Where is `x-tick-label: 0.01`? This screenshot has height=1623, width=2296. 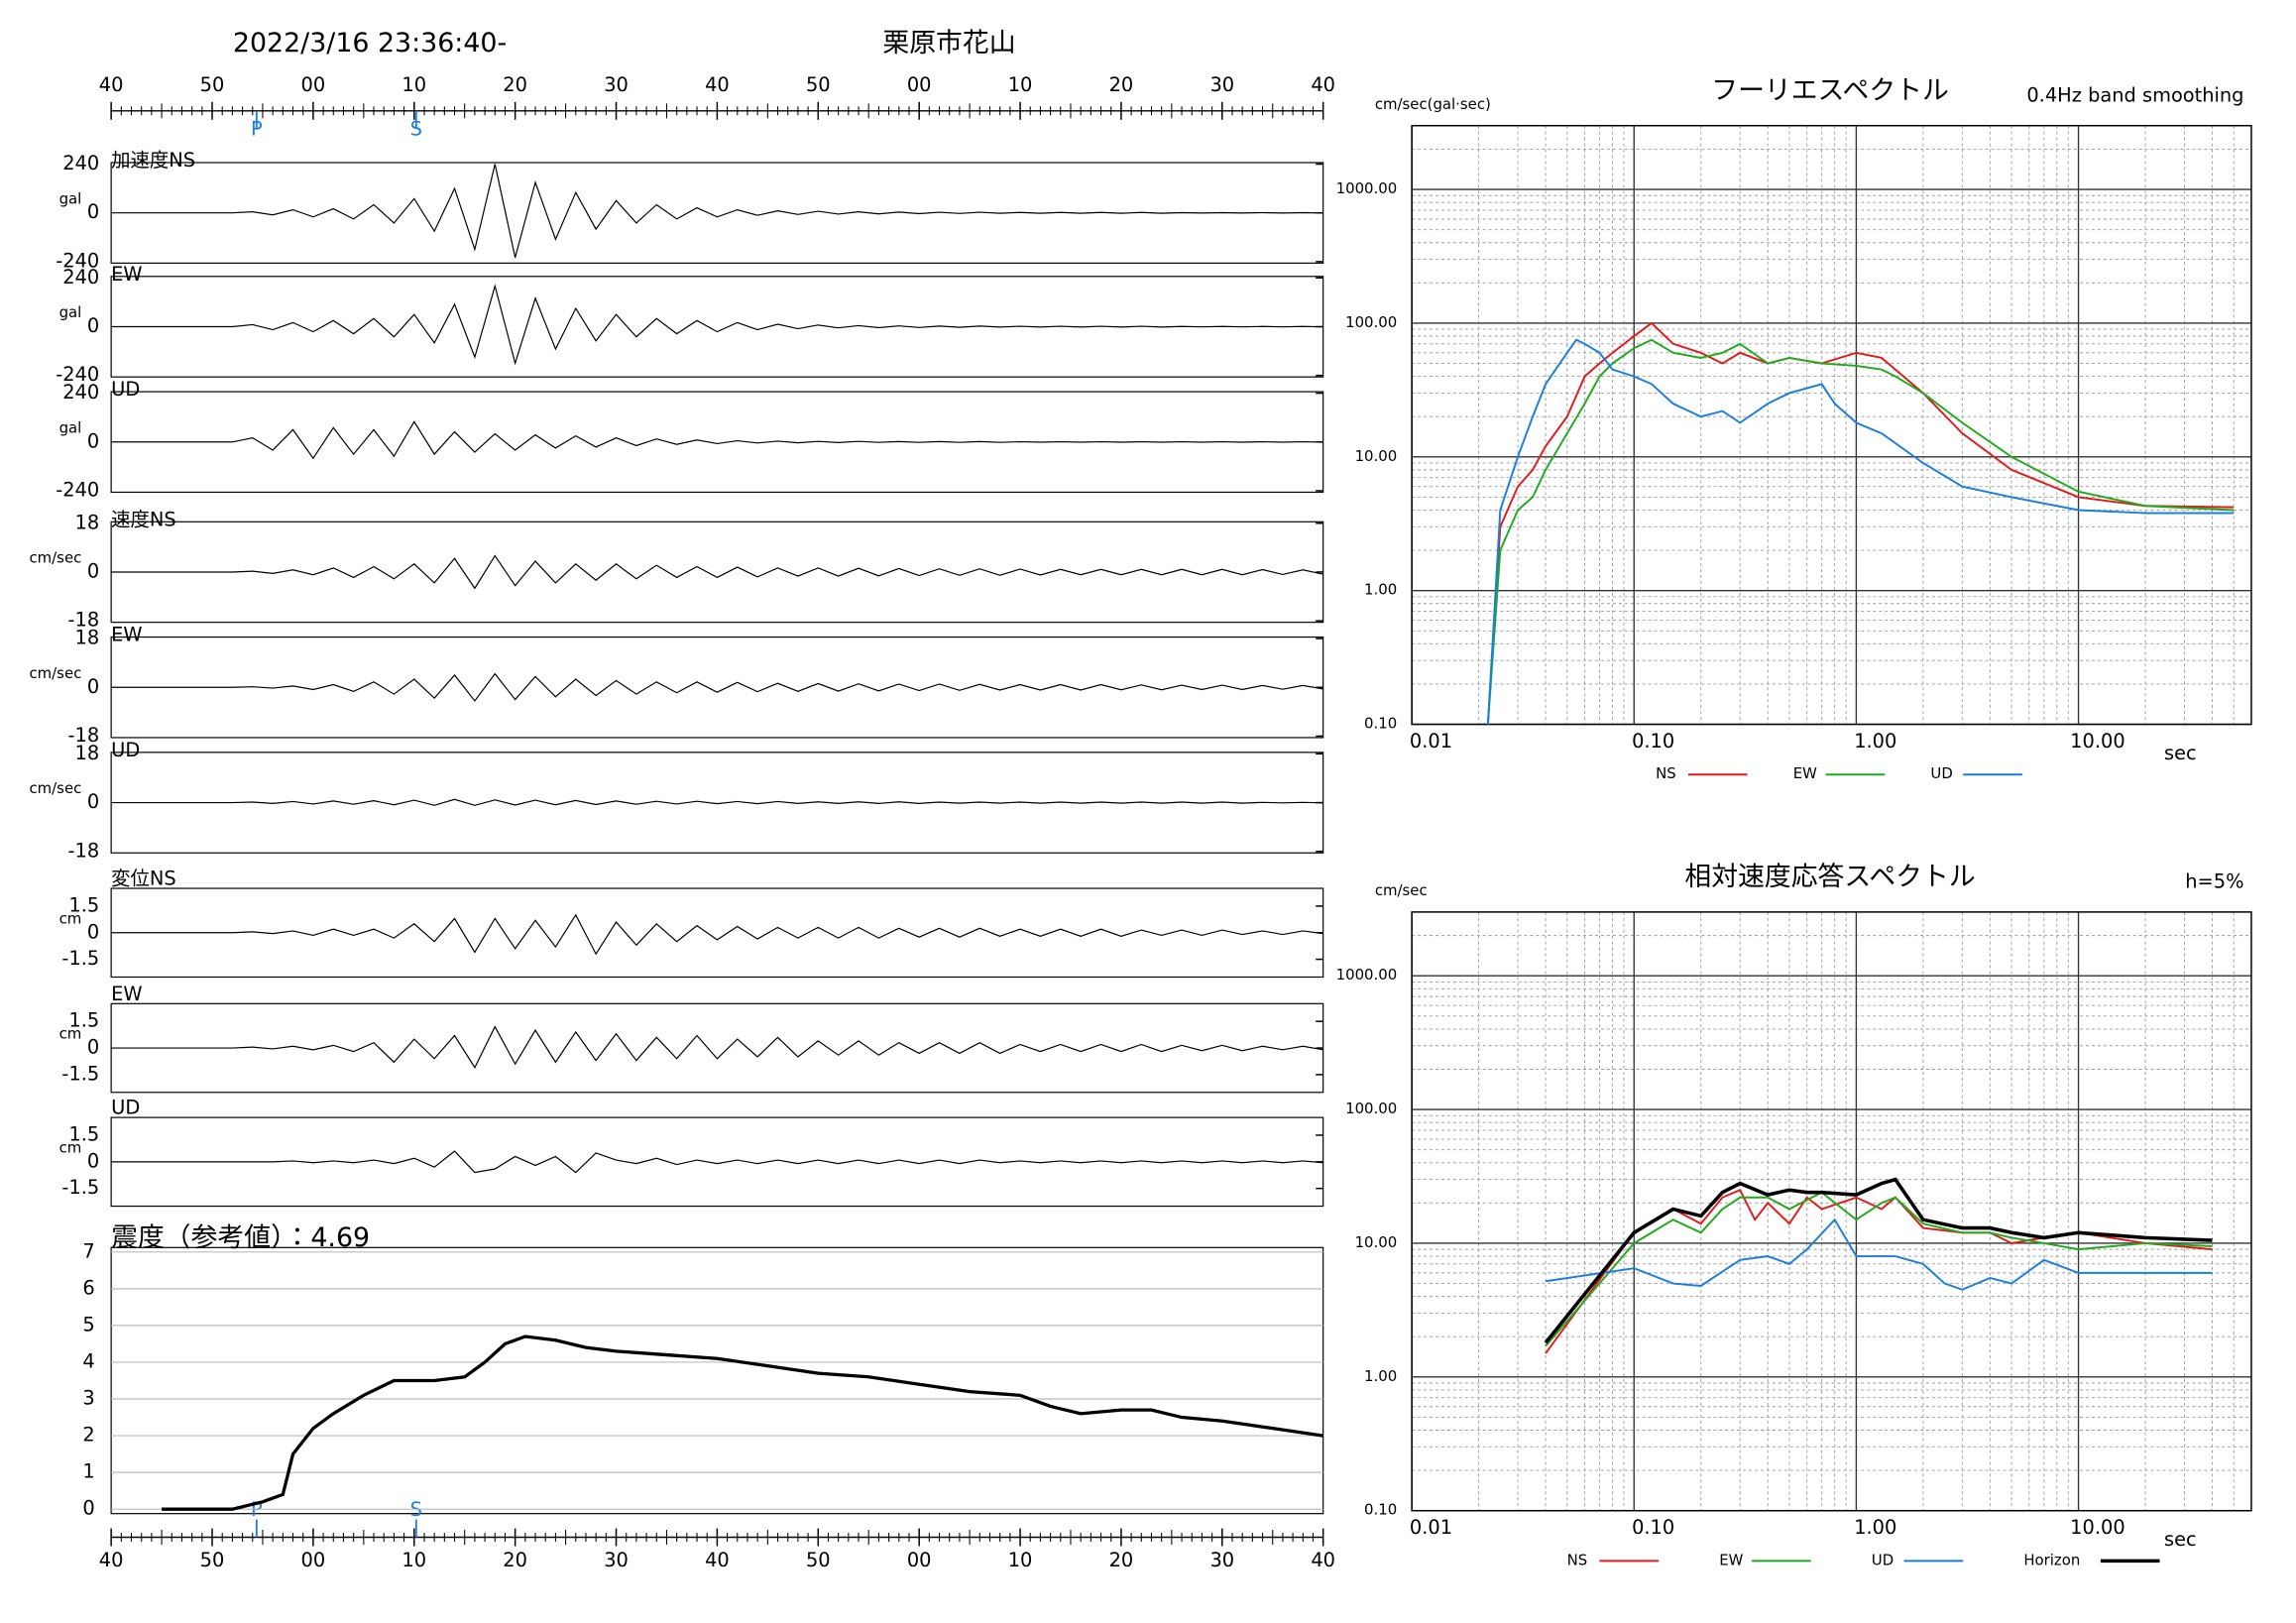 x-tick-label: 0.01 is located at coordinates (1431, 1527).